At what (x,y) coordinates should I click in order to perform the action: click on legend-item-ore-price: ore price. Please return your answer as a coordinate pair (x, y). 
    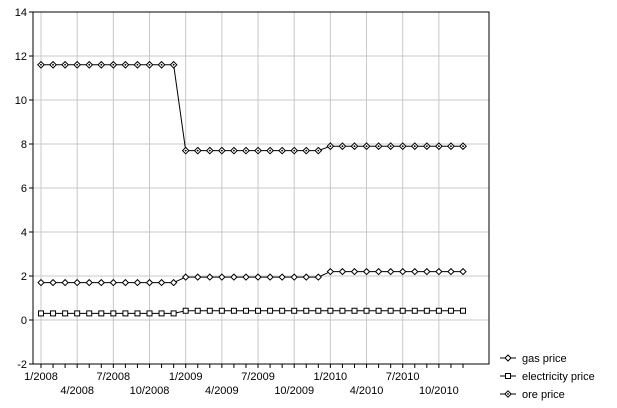
    Looking at the image, I should click on (532, 395).